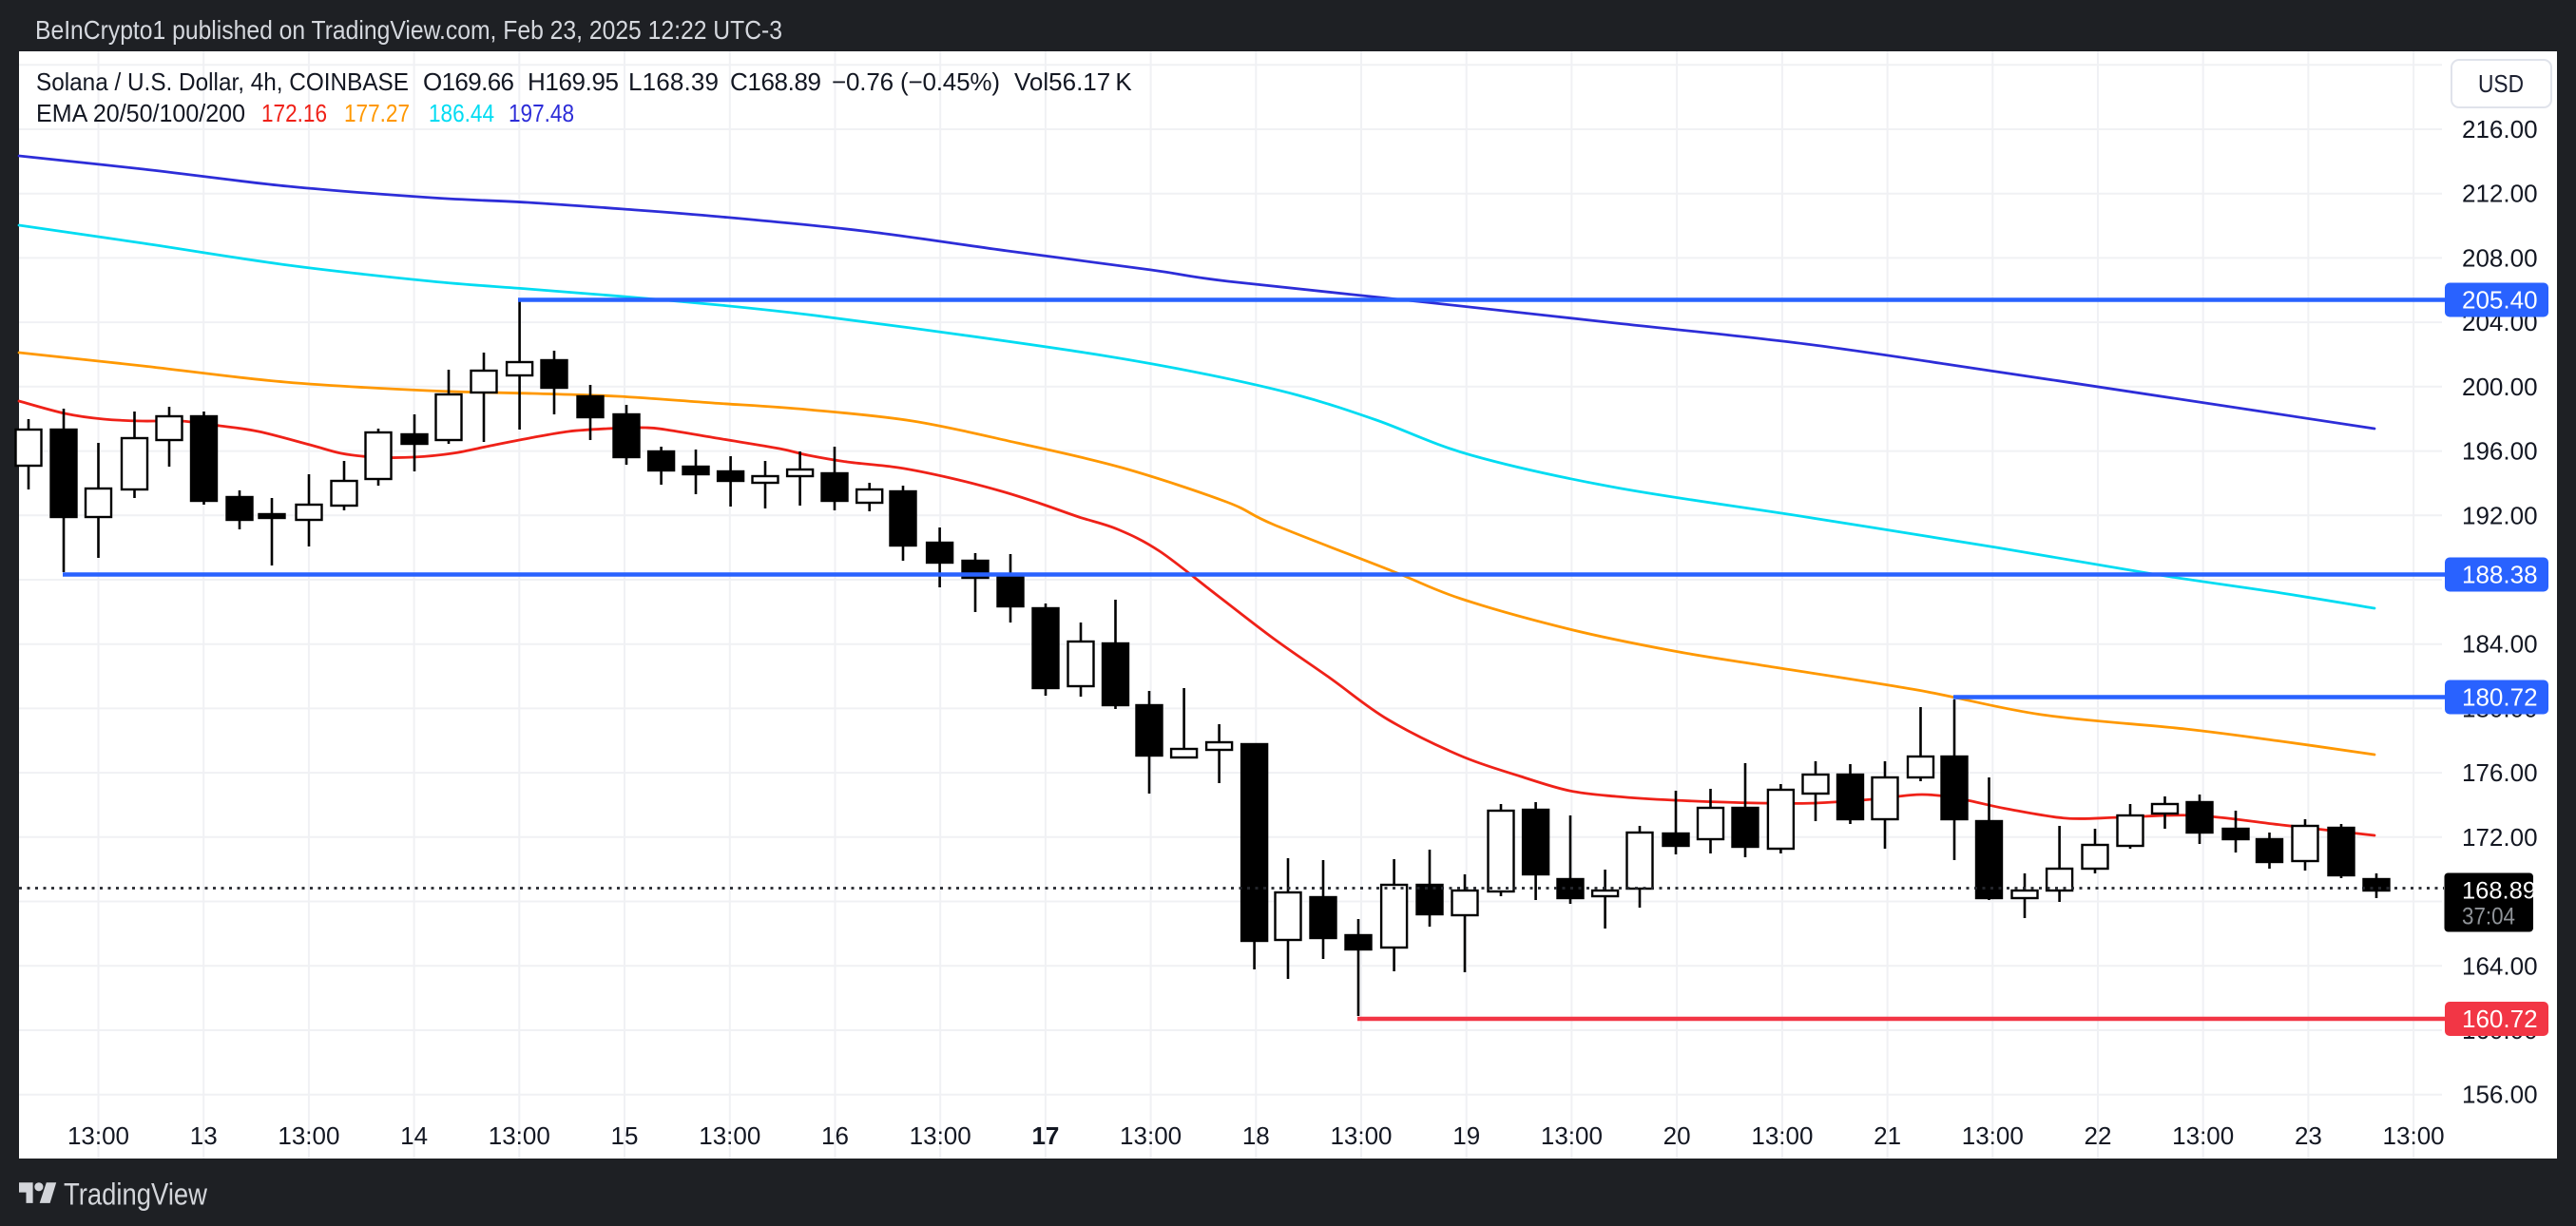 The width and height of the screenshot is (2576, 1226). Describe the element at coordinates (541, 113) in the screenshot. I see `svg-text: 197.48` at that location.